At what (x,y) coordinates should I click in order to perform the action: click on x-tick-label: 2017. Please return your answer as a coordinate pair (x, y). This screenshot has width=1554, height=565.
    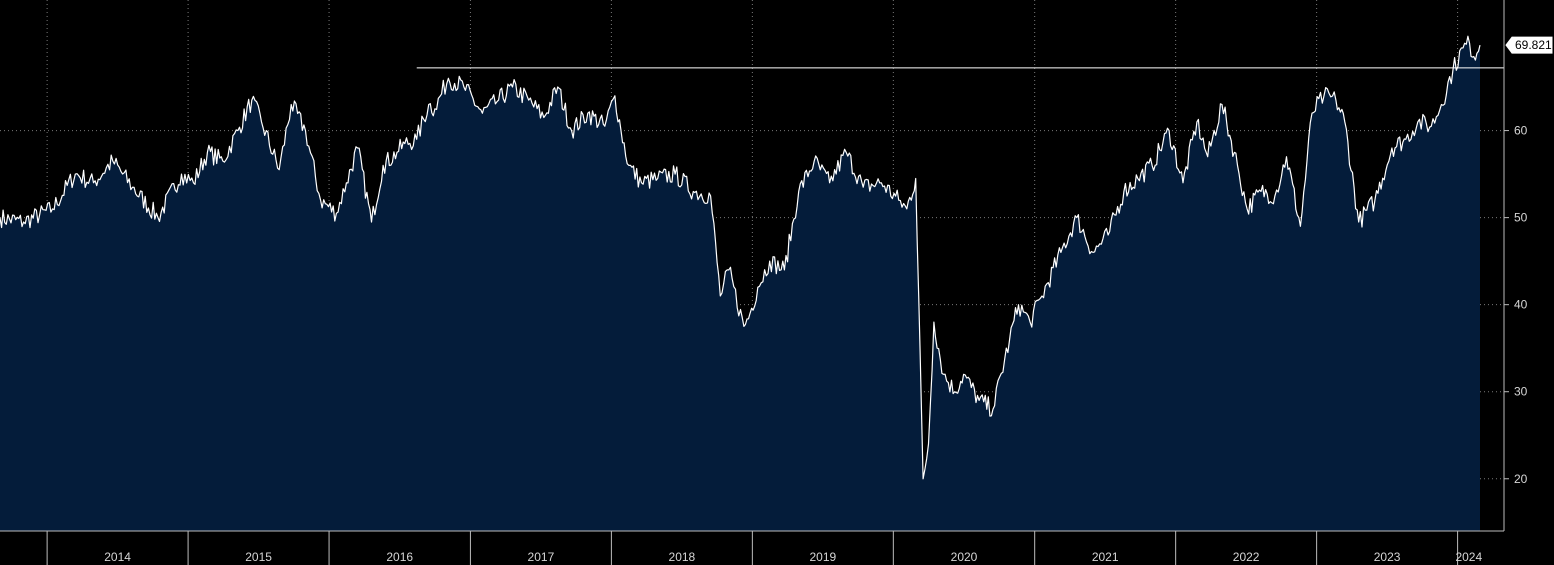
    Looking at the image, I should click on (541, 557).